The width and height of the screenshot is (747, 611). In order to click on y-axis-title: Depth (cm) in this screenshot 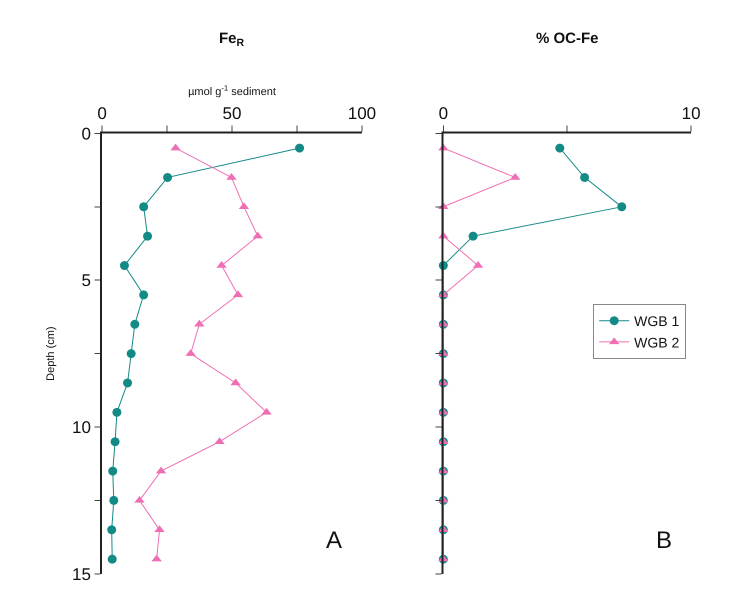, I will do `click(51, 353)`.